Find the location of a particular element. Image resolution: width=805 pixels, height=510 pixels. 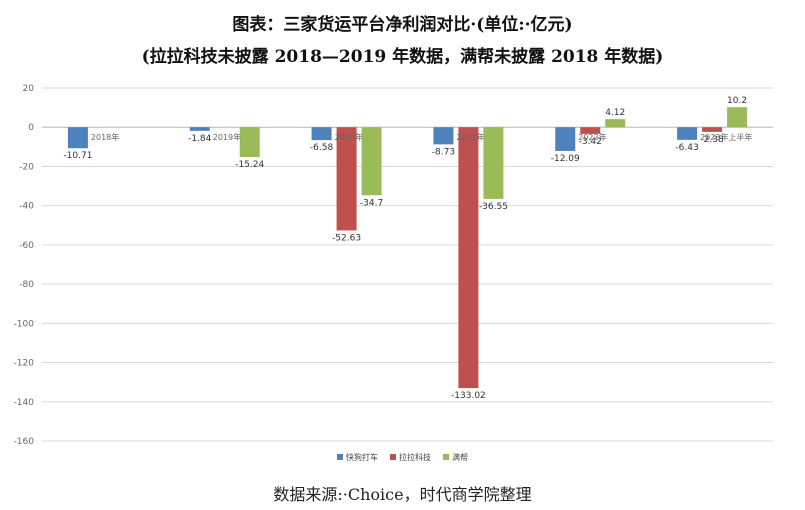

category-label: 2021年 is located at coordinates (470, 137).